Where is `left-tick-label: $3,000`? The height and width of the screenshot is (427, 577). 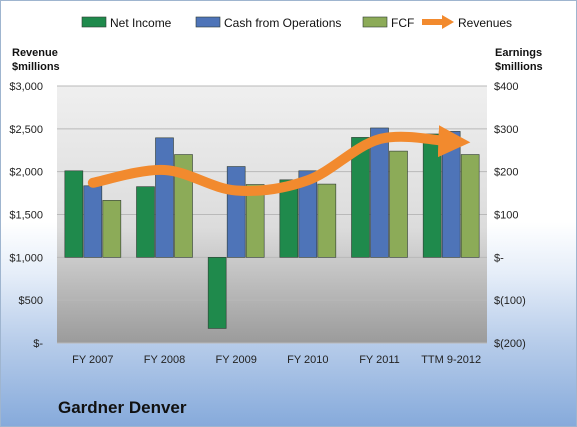
left-tick-label: $3,000 is located at coordinates (26, 87).